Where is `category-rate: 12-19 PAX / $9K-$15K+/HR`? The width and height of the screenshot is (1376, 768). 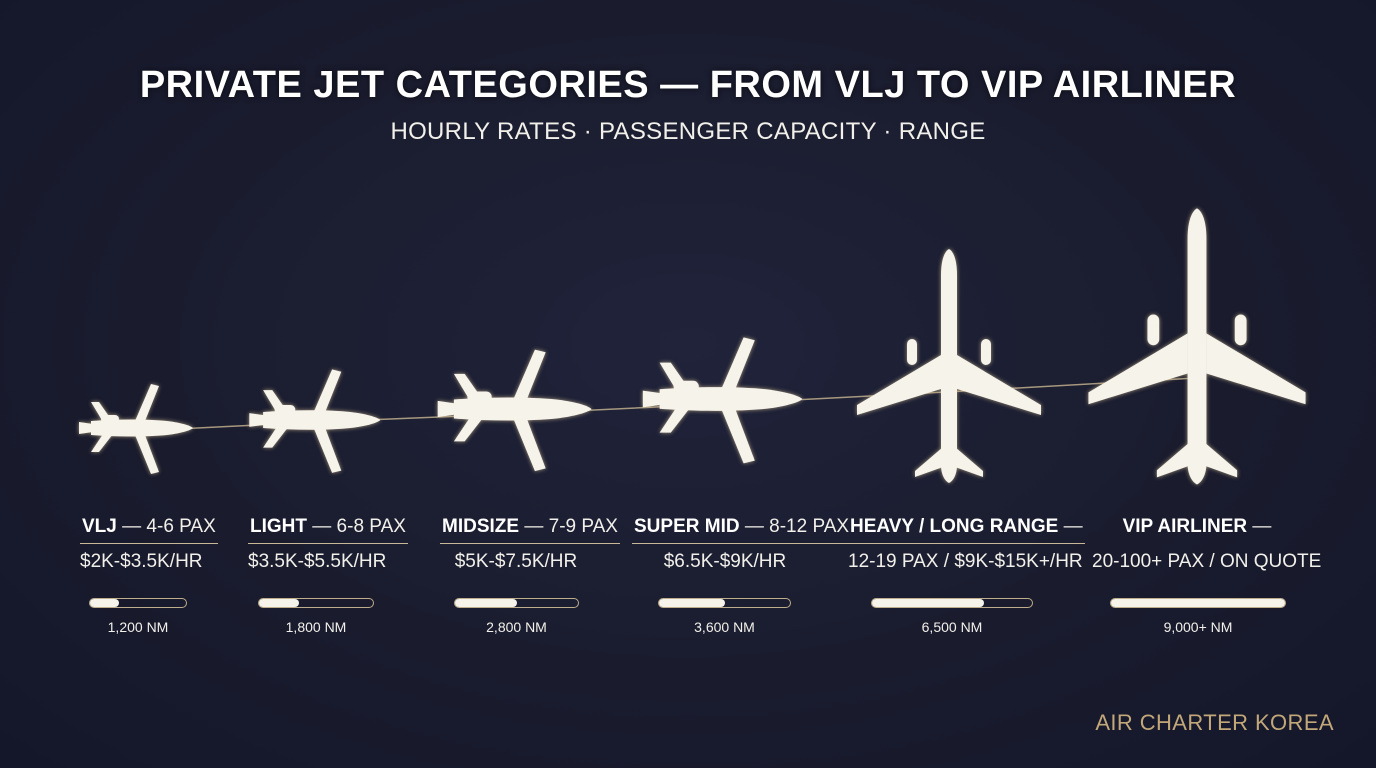 category-rate: 12-19 PAX / $9K-$15K+/HR is located at coordinates (965, 561).